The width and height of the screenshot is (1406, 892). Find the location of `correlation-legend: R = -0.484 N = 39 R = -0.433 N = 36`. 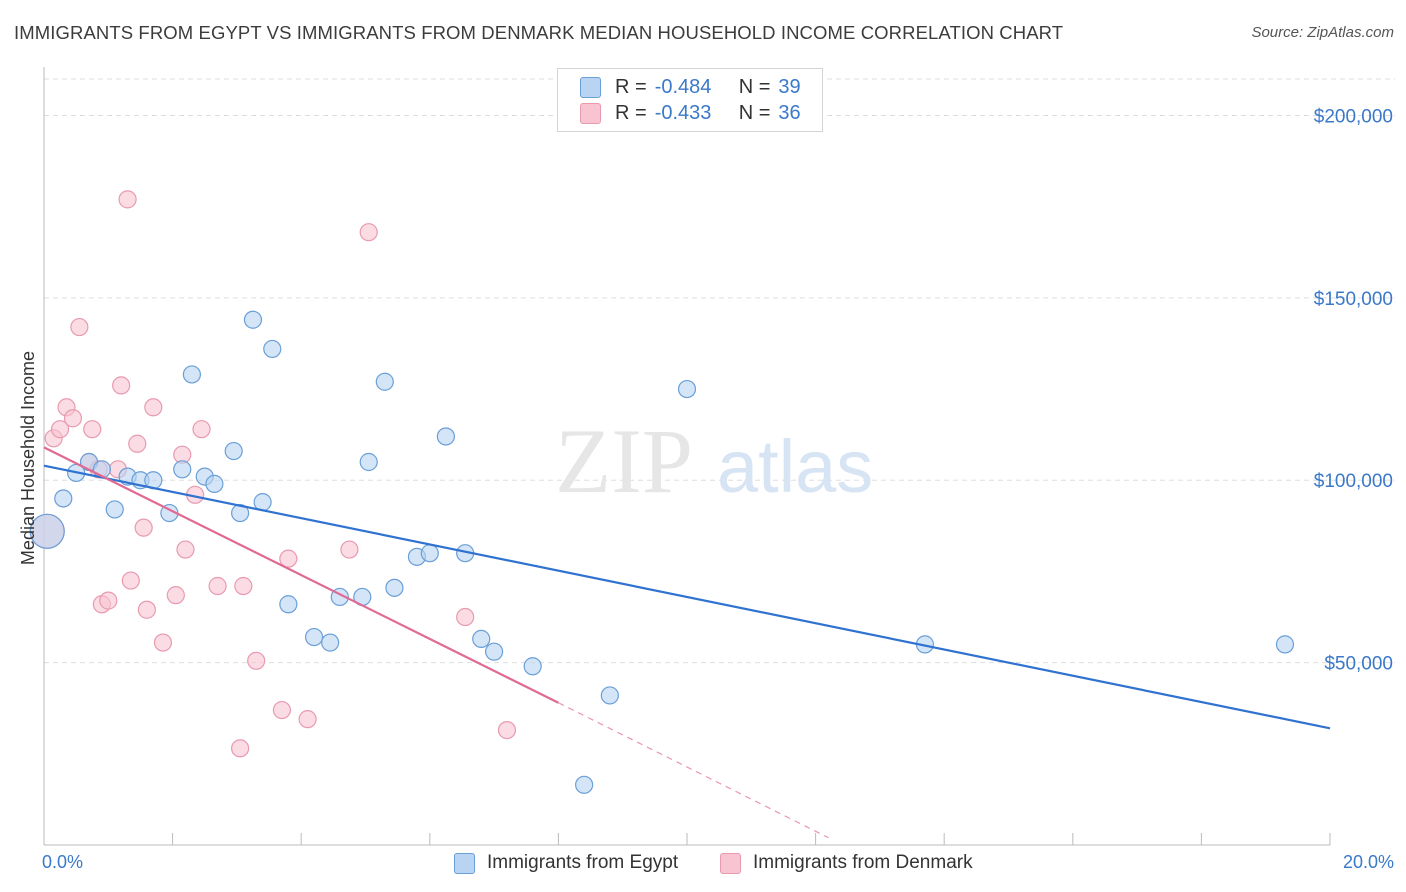

correlation-legend: R = -0.484 N = 39 R = -0.433 N = 36 is located at coordinates (690, 100).